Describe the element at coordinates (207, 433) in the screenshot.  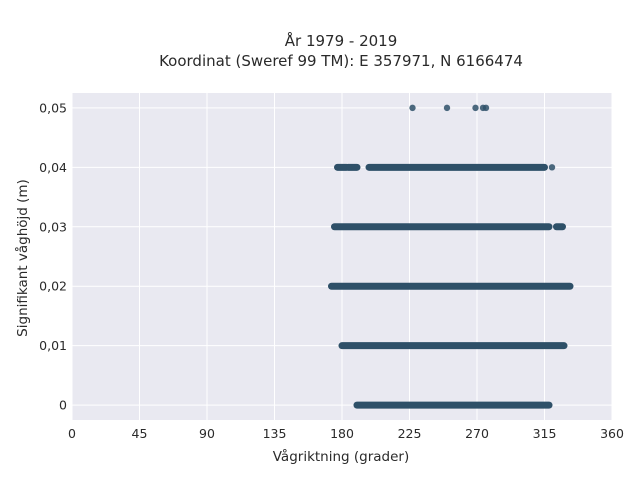
I see `x-tick-label: 90` at that location.